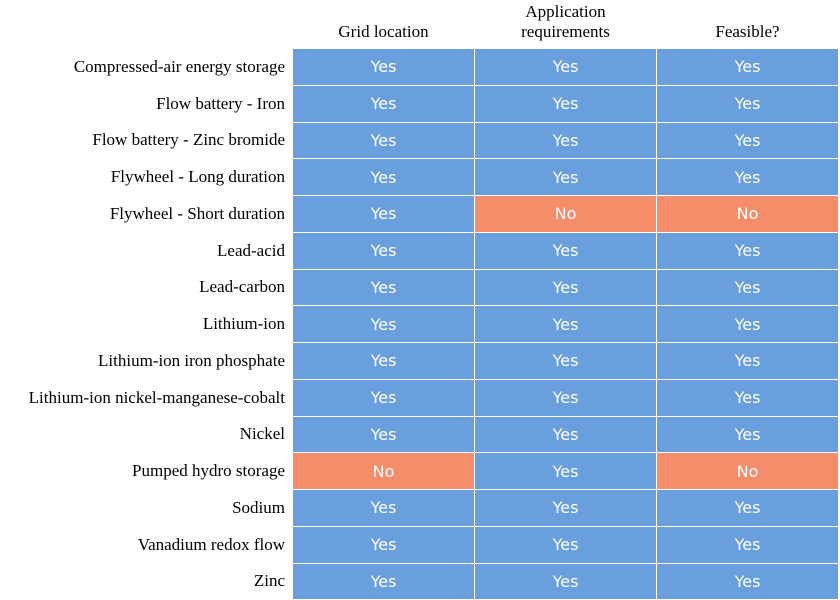 The height and width of the screenshot is (600, 840). What do you see at coordinates (383, 31) in the screenshot?
I see `column-header-0: Grid location` at bounding box center [383, 31].